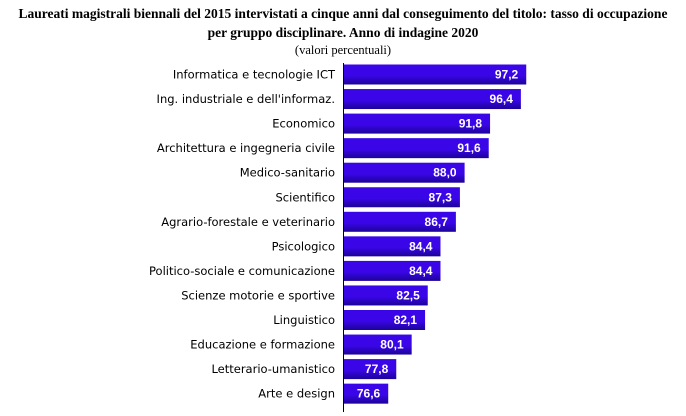  Describe the element at coordinates (306, 197) in the screenshot. I see `category-label: Scientifico` at that location.